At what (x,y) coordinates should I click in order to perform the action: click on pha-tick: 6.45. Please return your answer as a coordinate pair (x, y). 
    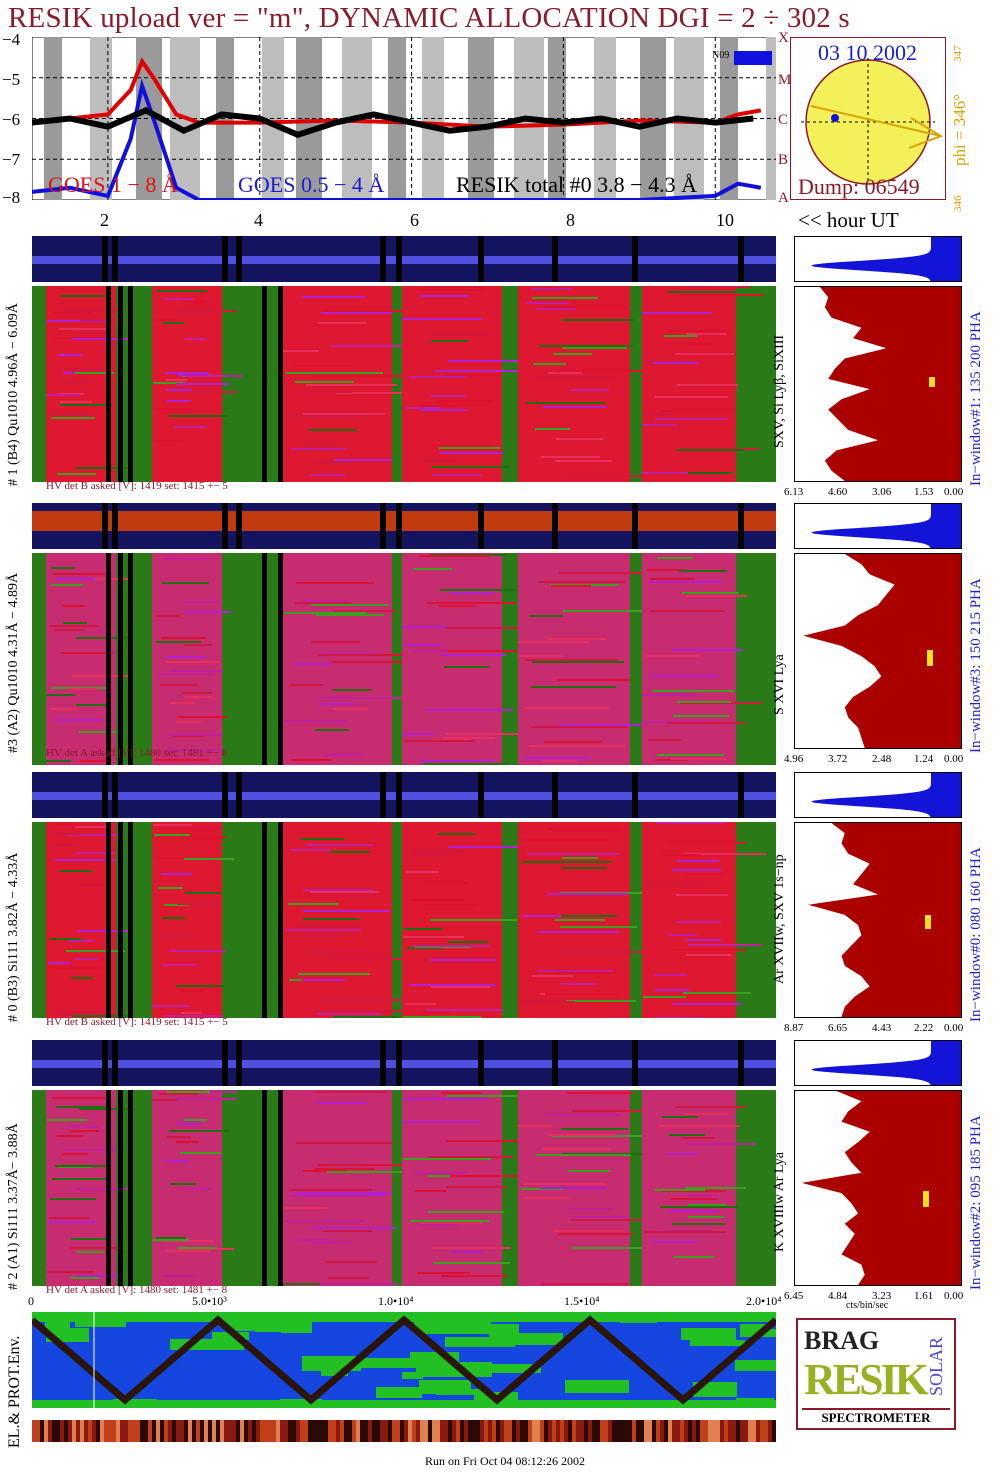
    Looking at the image, I should click on (794, 1296).